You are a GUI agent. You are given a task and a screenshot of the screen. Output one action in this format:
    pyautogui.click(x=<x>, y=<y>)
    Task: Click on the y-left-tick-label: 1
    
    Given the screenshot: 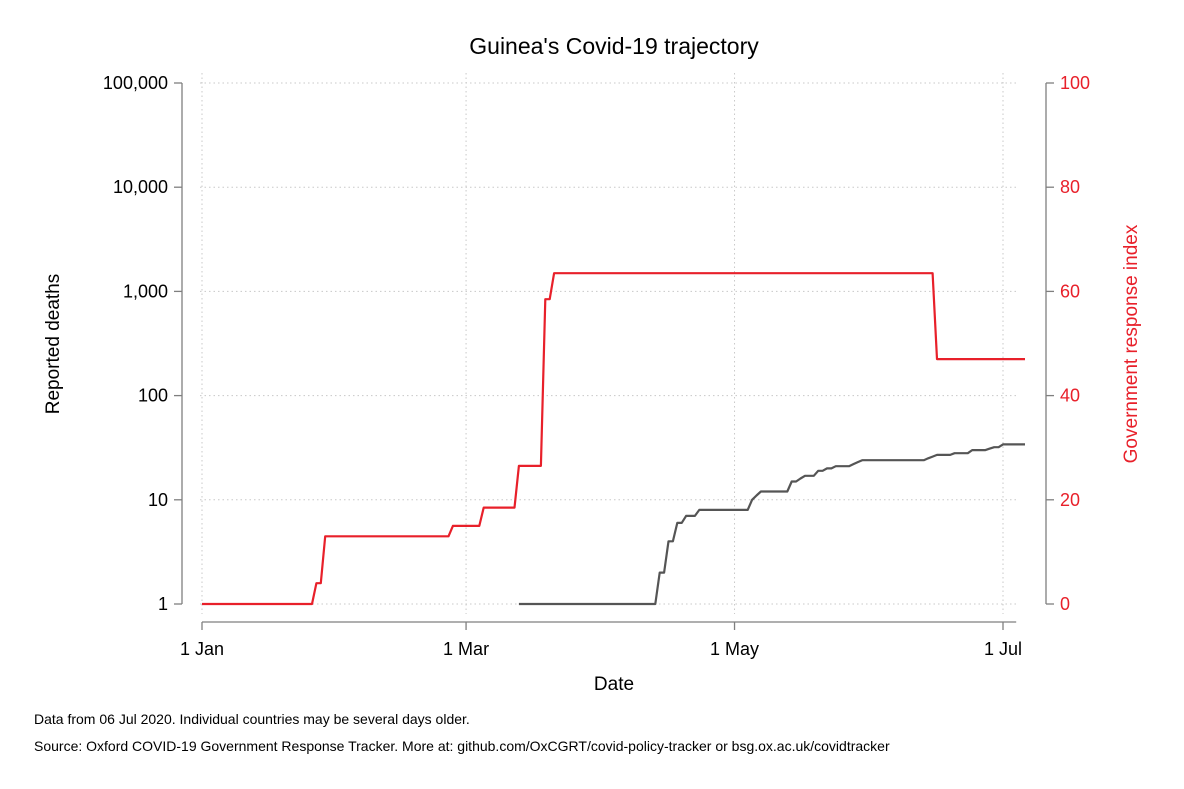 What is the action you would take?
    pyautogui.click(x=163, y=604)
    